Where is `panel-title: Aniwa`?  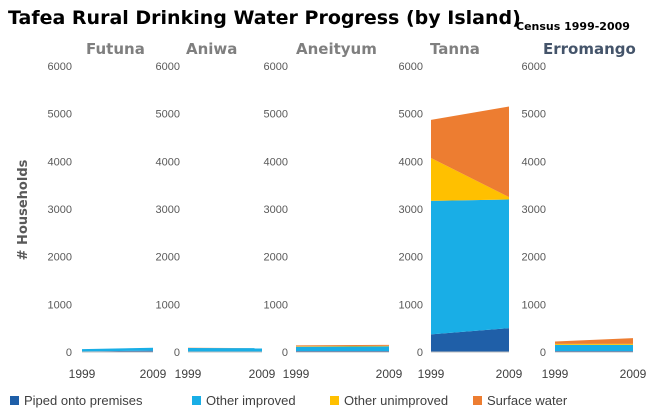
panel-title: Aniwa is located at coordinates (211, 49).